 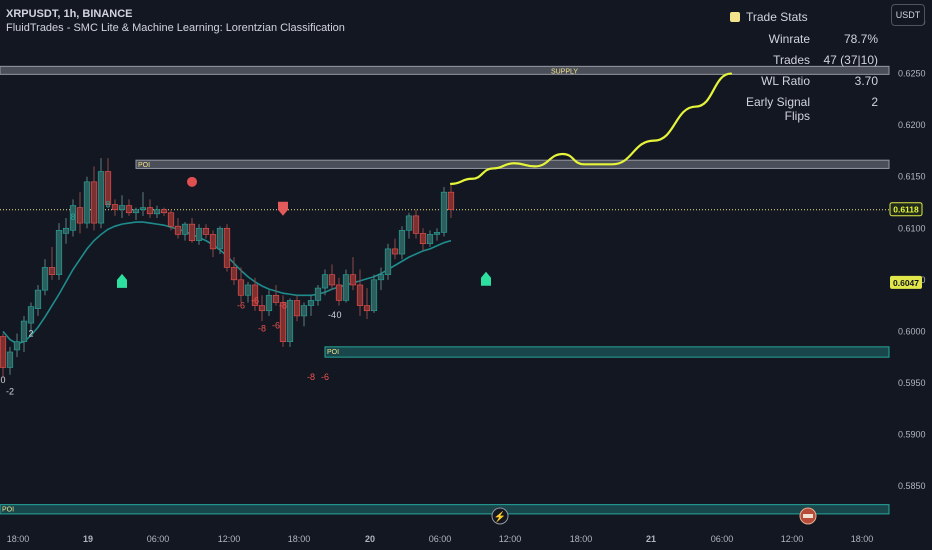 What do you see at coordinates (789, 39) in the screenshot?
I see `stat-label: Winrate` at bounding box center [789, 39].